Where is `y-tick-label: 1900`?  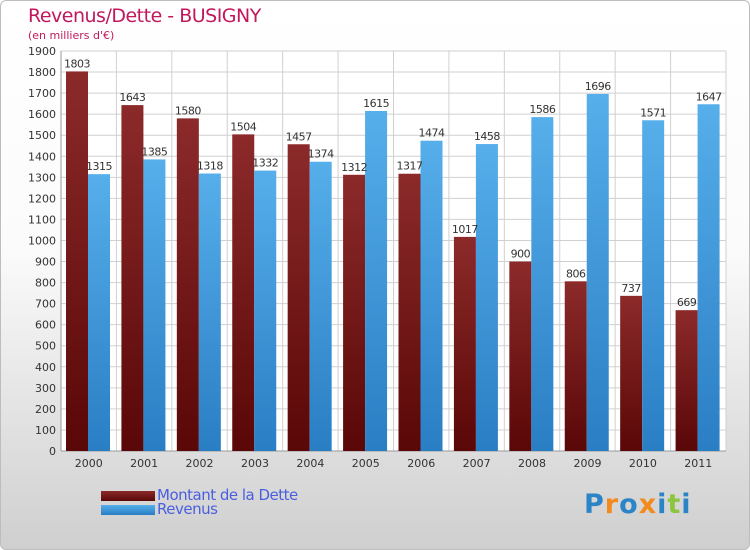
y-tick-label: 1900 is located at coordinates (42, 51).